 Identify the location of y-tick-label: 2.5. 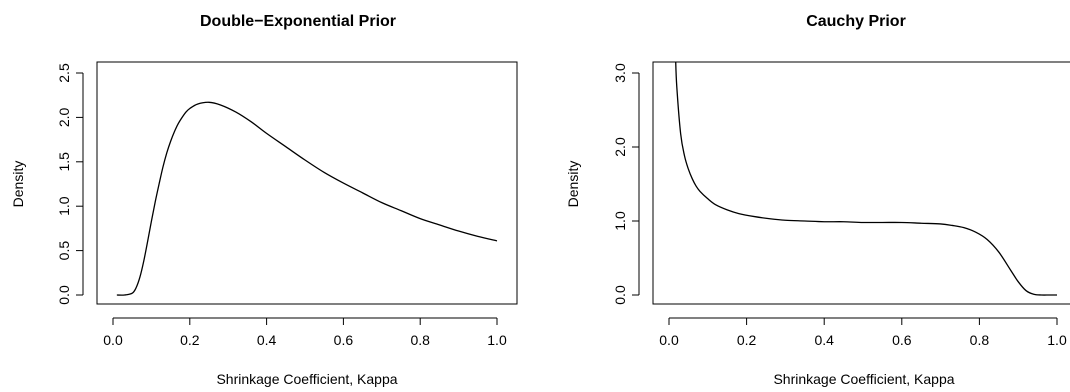
(64, 73).